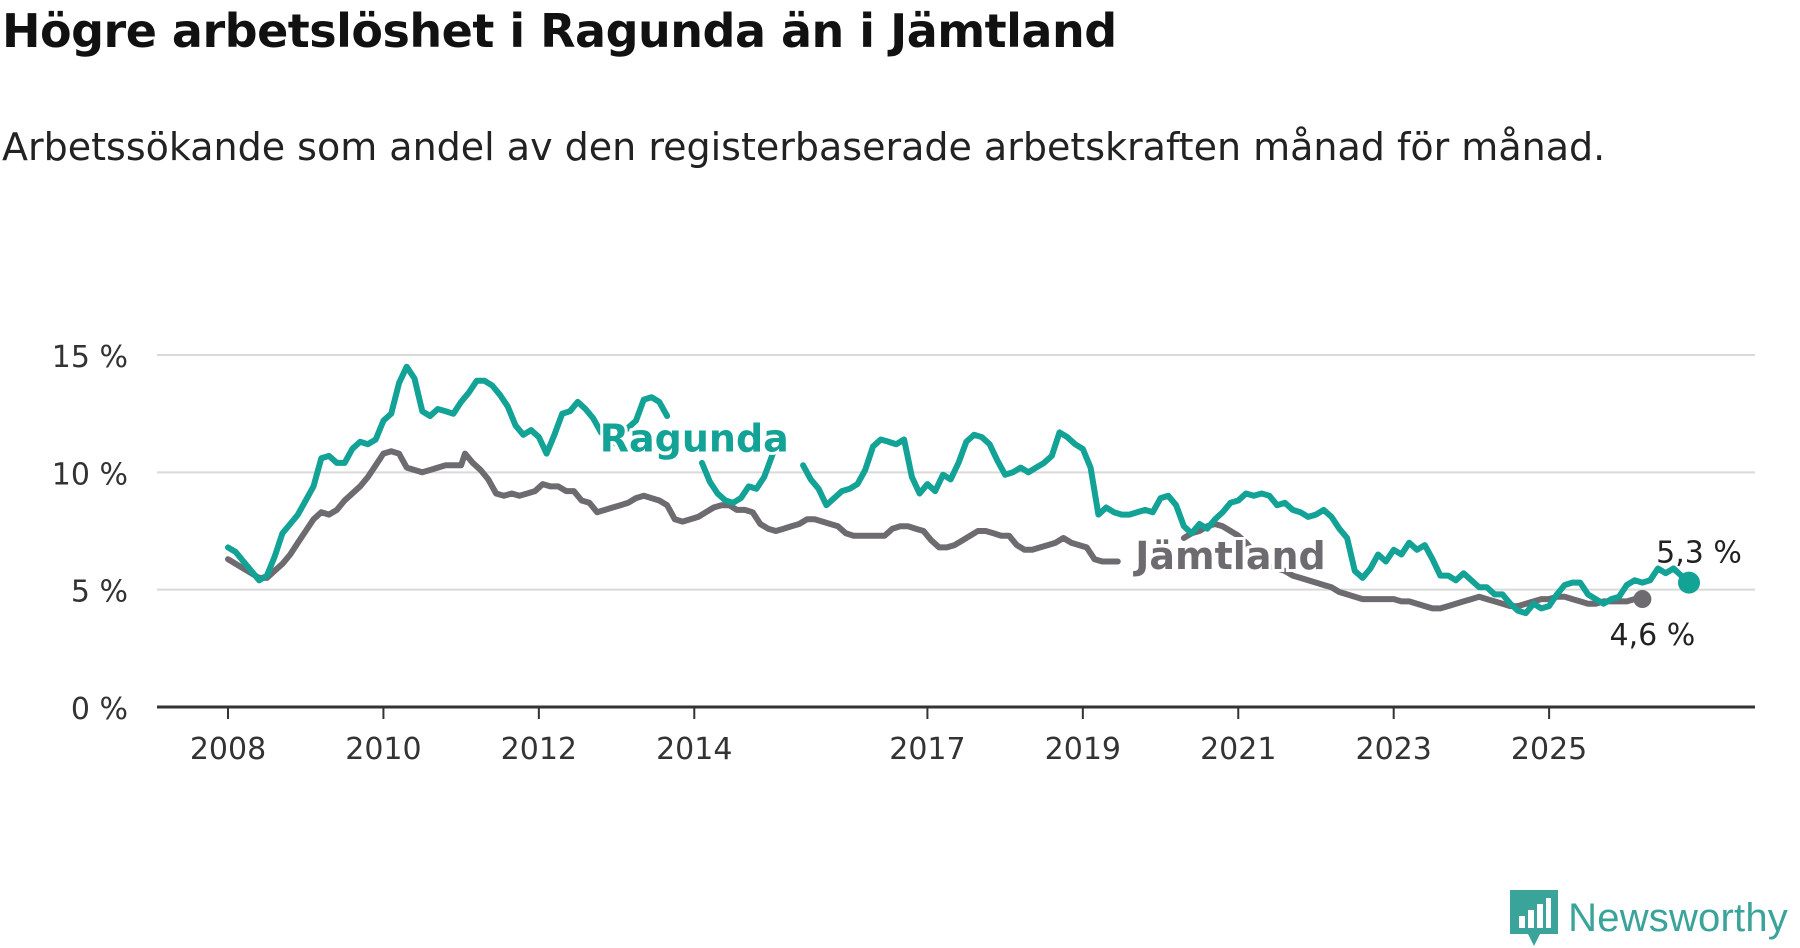  Describe the element at coordinates (90, 533) in the screenshot. I see `y-axis: 0 % 5 % 10 % 15 %` at that location.